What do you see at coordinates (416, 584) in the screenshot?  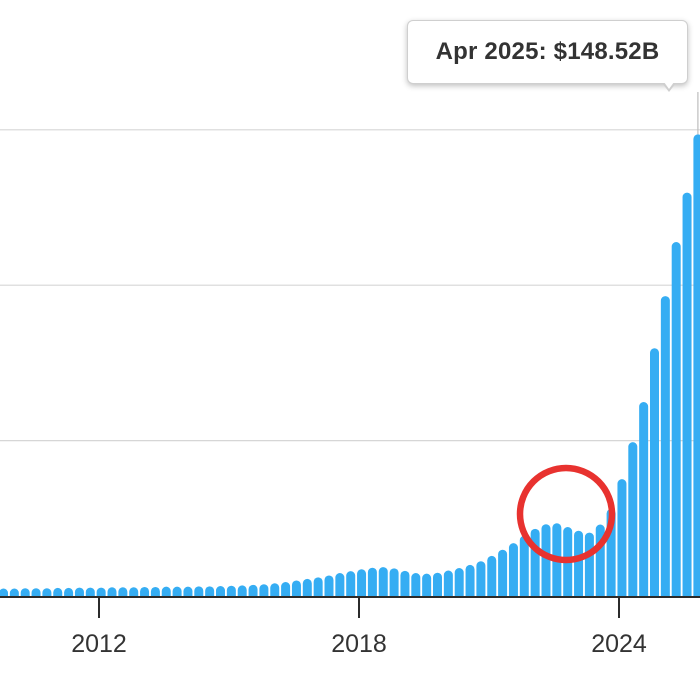 I see `bar-q3-2018` at bounding box center [416, 584].